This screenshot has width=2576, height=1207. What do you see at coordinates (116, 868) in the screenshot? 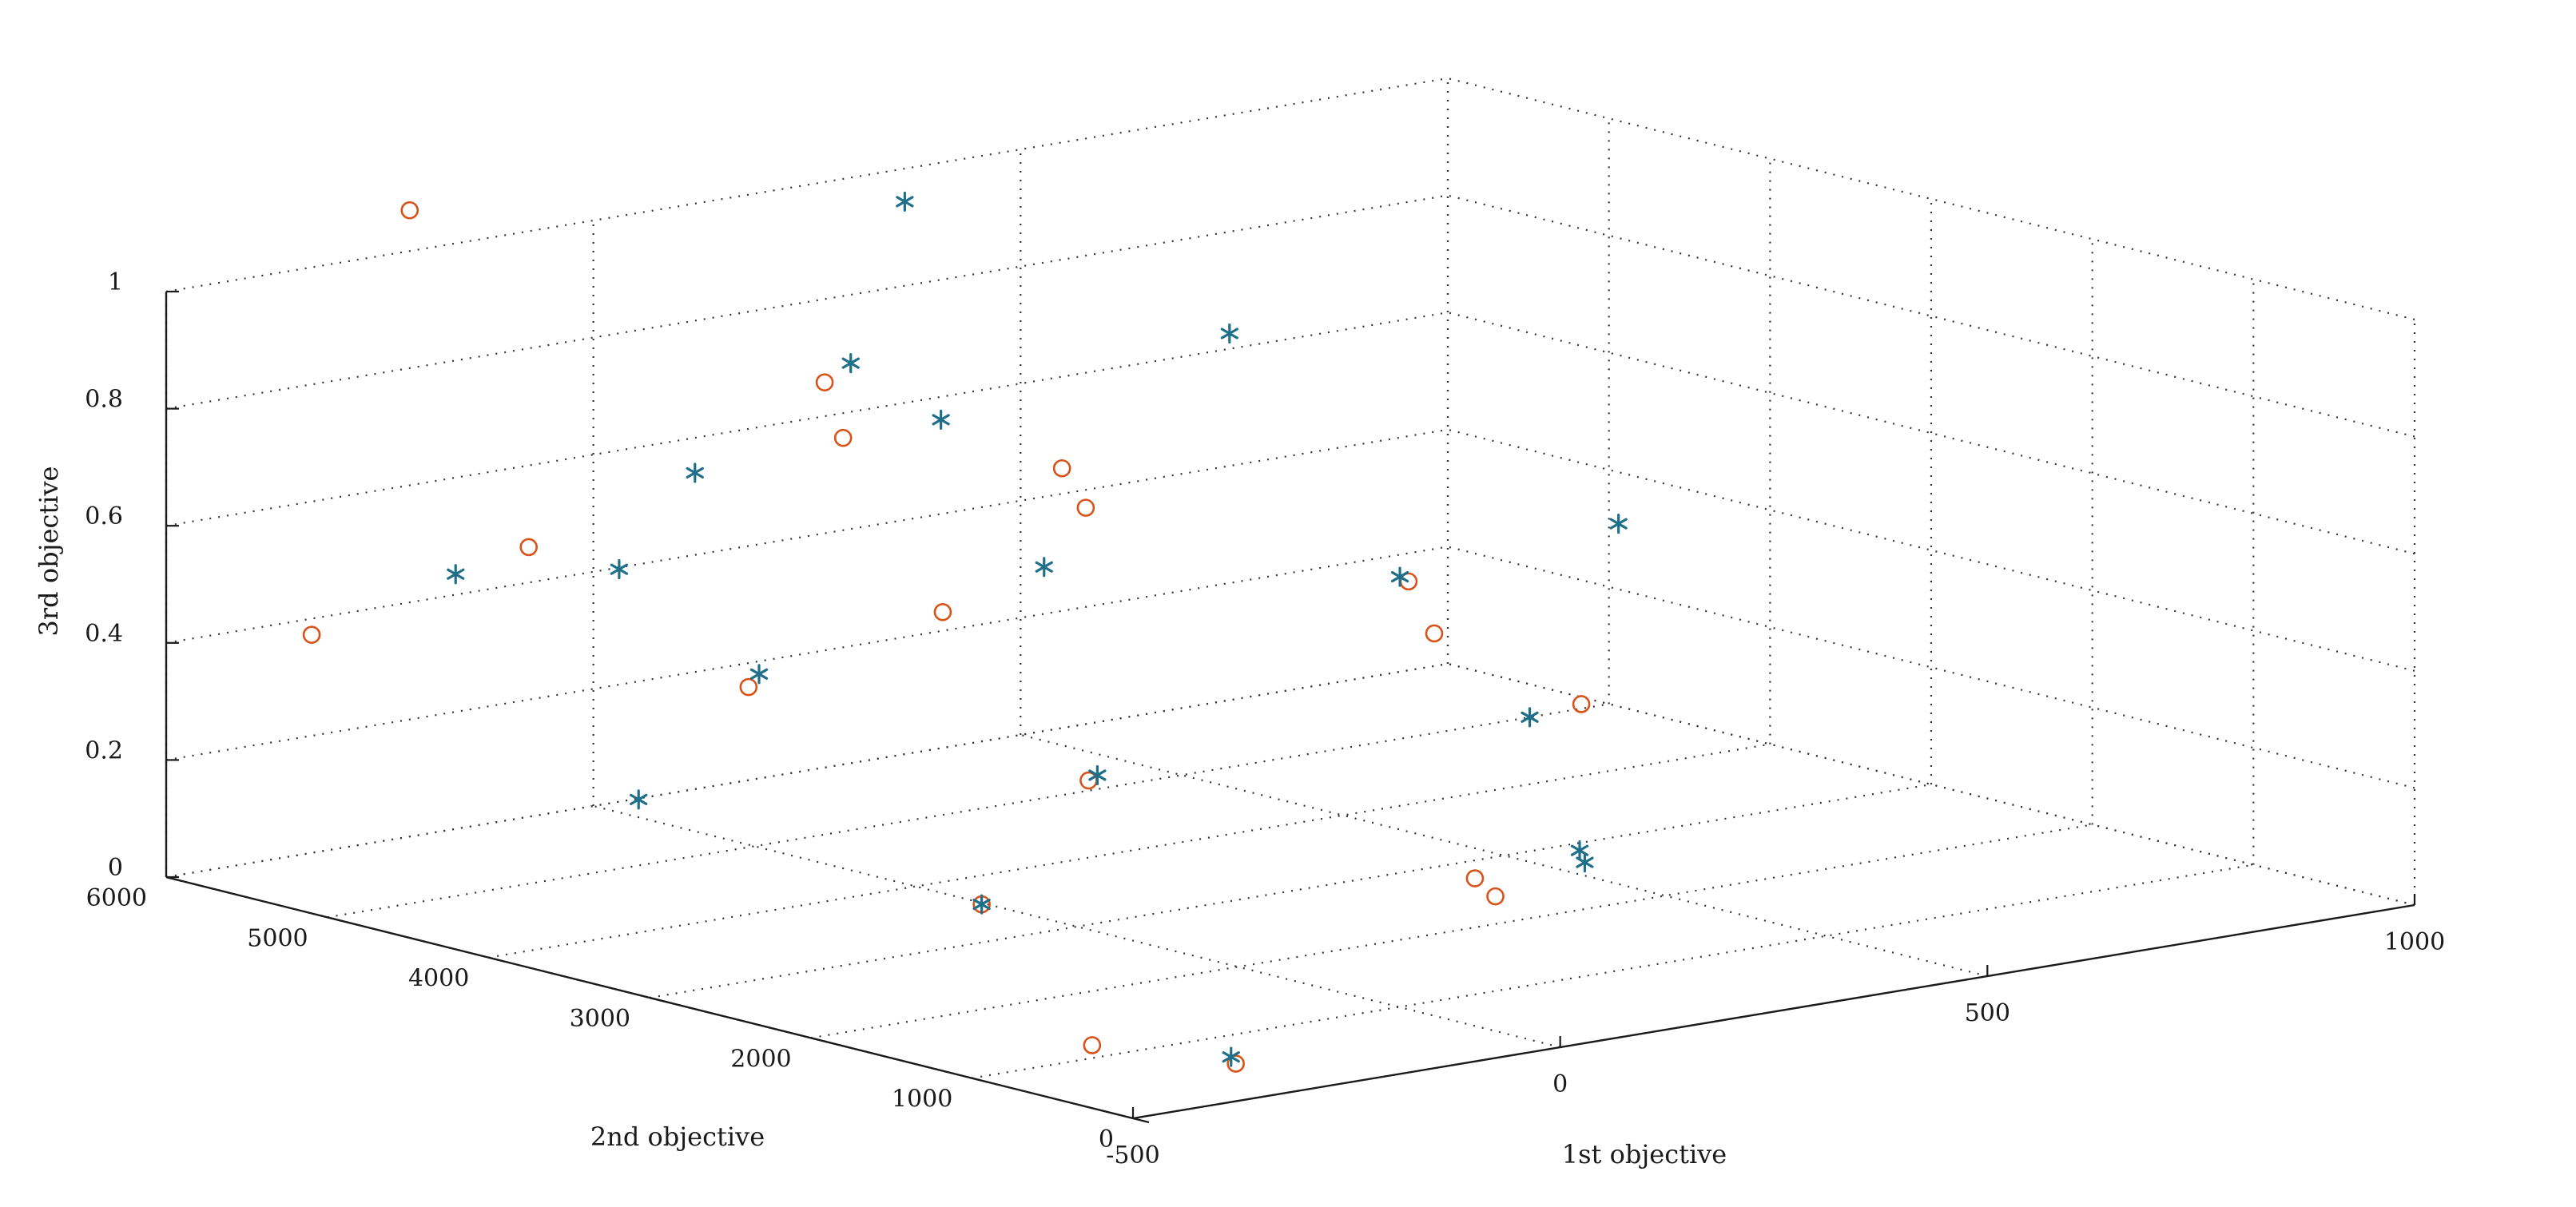
I see `z-tick-label: 0` at bounding box center [116, 868].